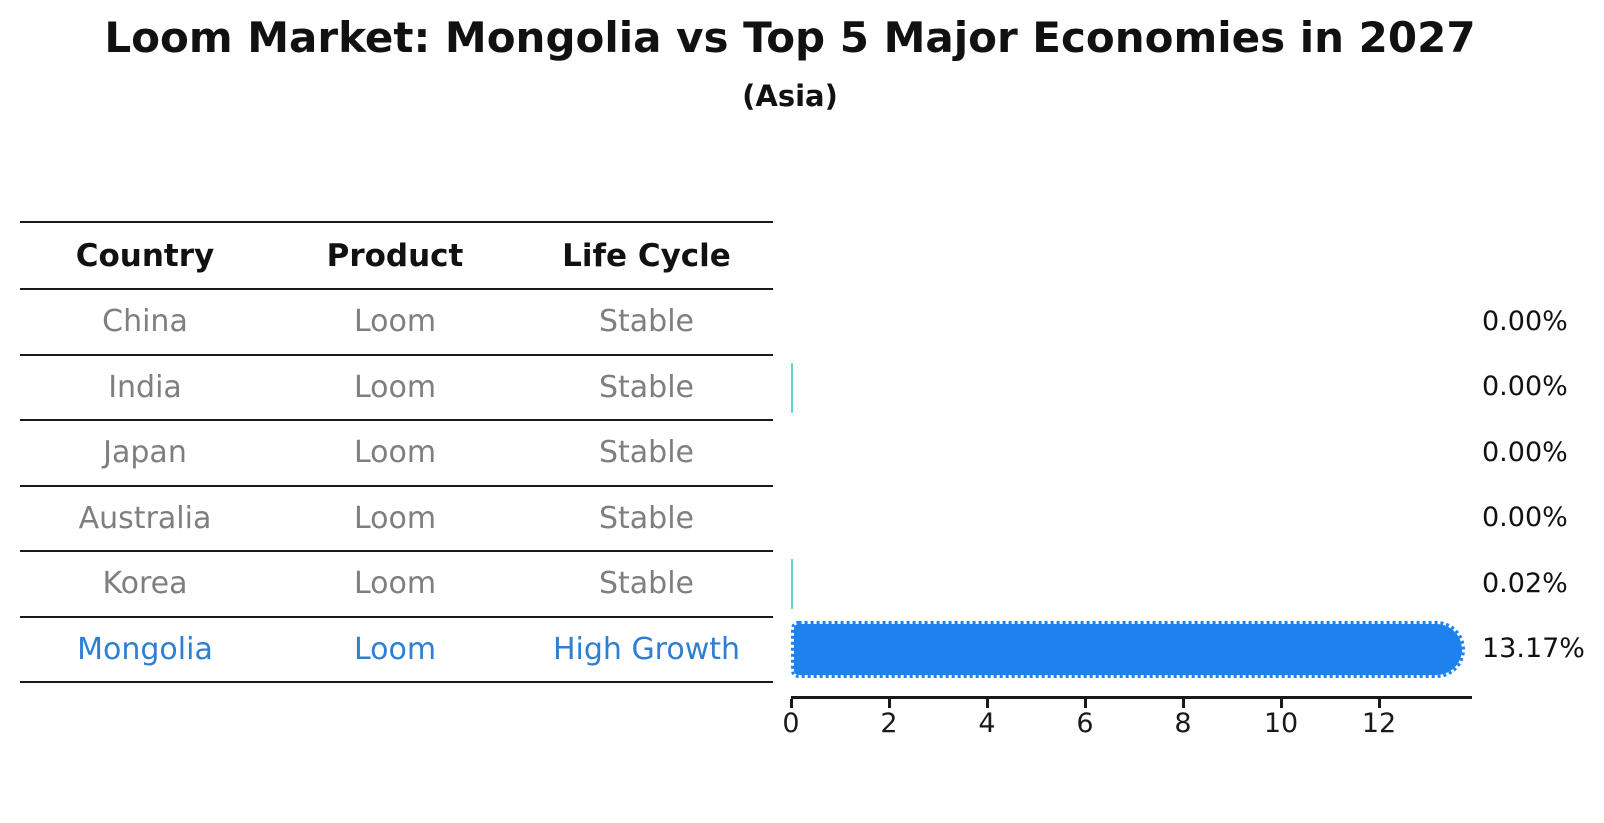 This screenshot has width=1604, height=823. Describe the element at coordinates (790, 96) in the screenshot. I see `chart-subtitle: (Asia)` at that location.